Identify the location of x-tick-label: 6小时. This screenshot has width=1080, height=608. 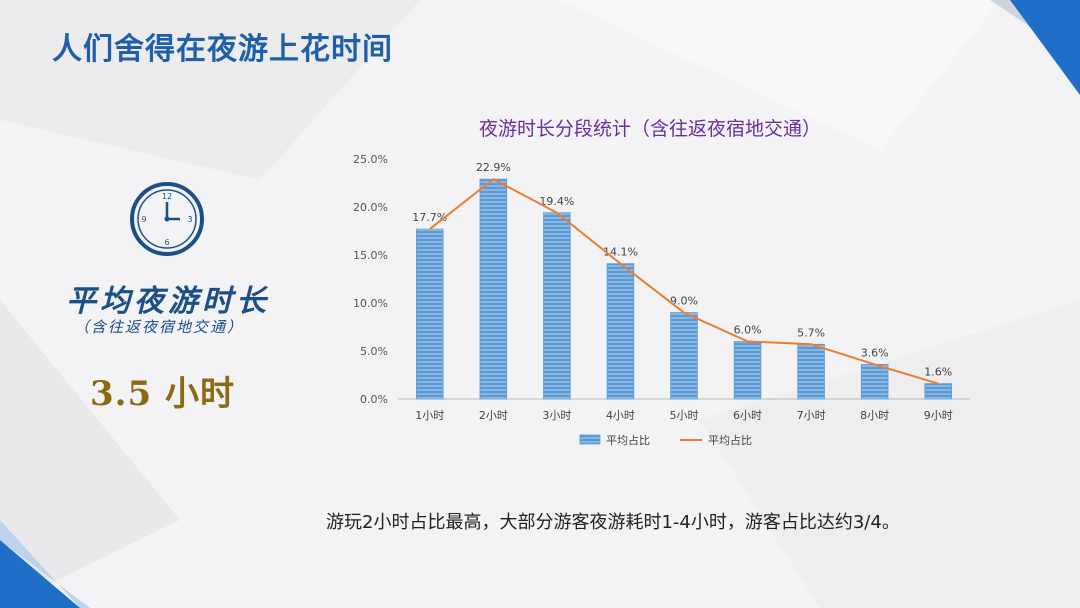
(747, 415).